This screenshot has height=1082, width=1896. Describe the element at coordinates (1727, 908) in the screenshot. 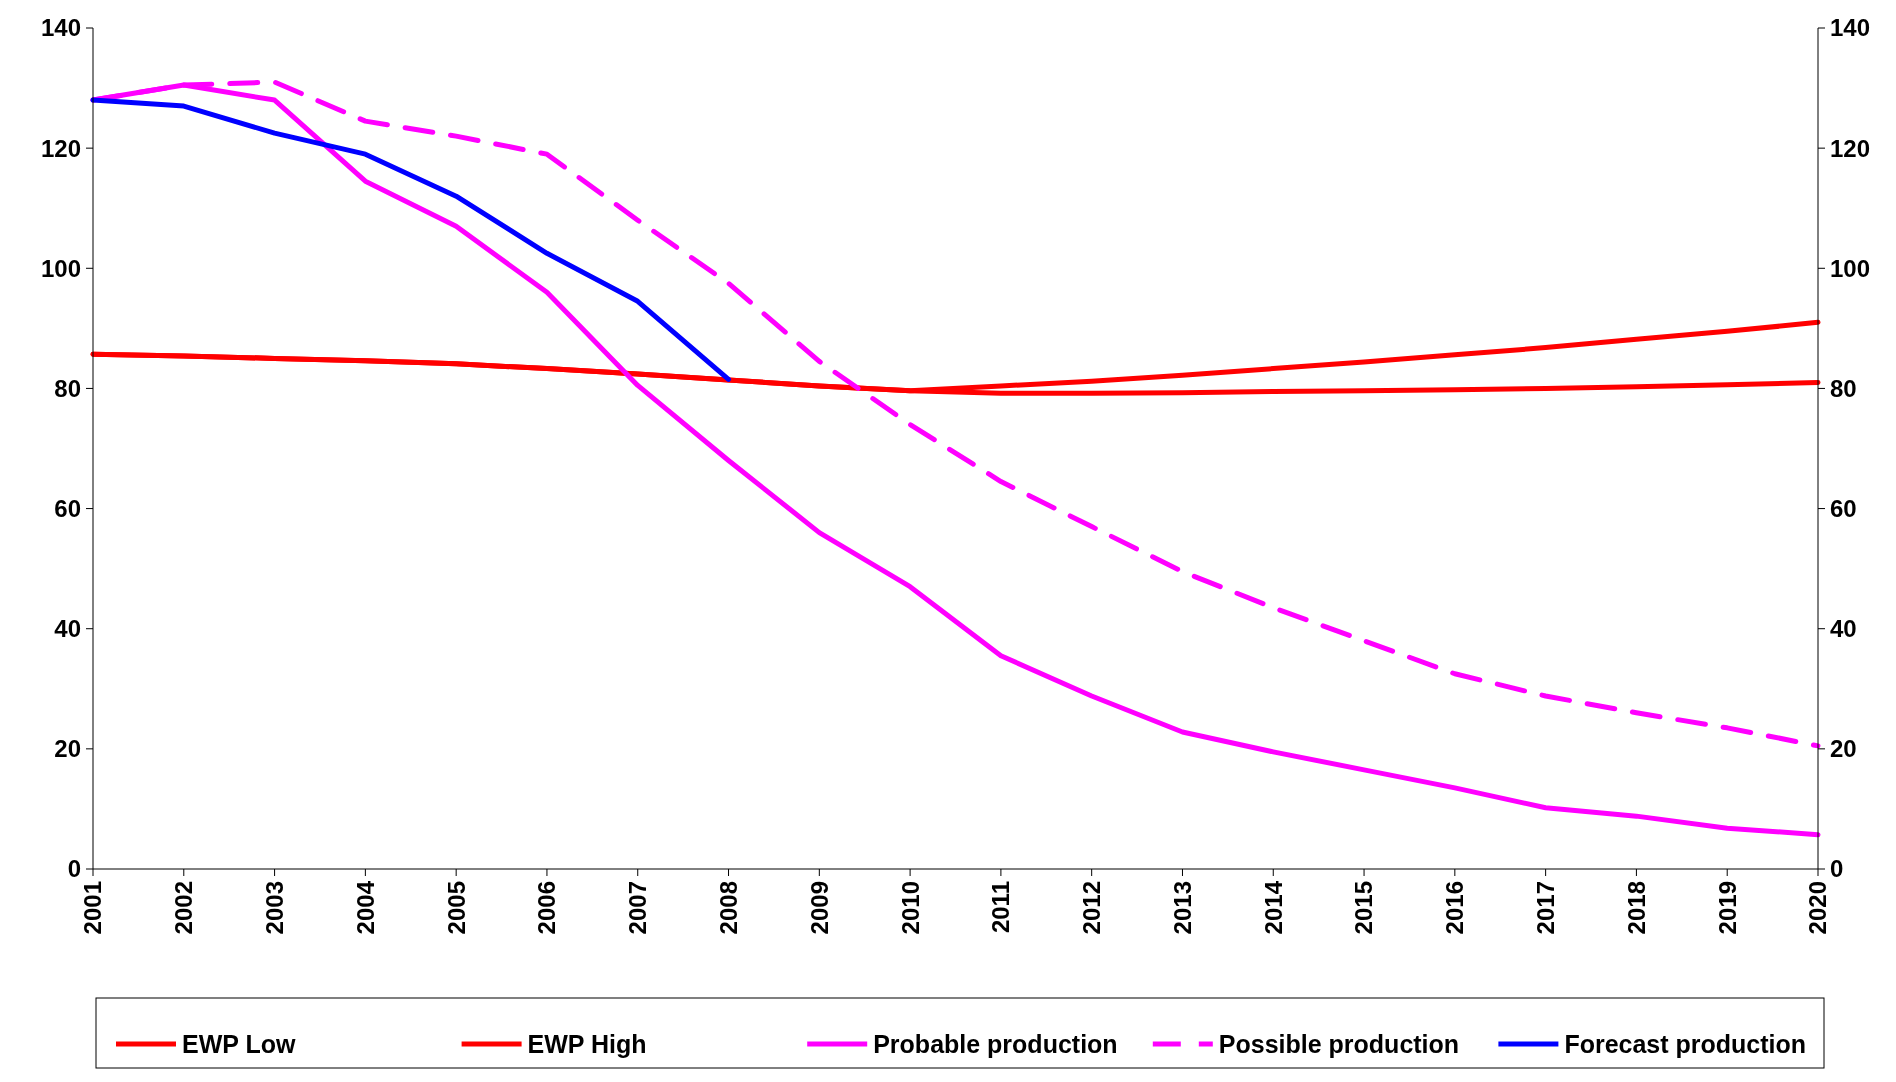

I see `x-tick-label: 2019` at that location.